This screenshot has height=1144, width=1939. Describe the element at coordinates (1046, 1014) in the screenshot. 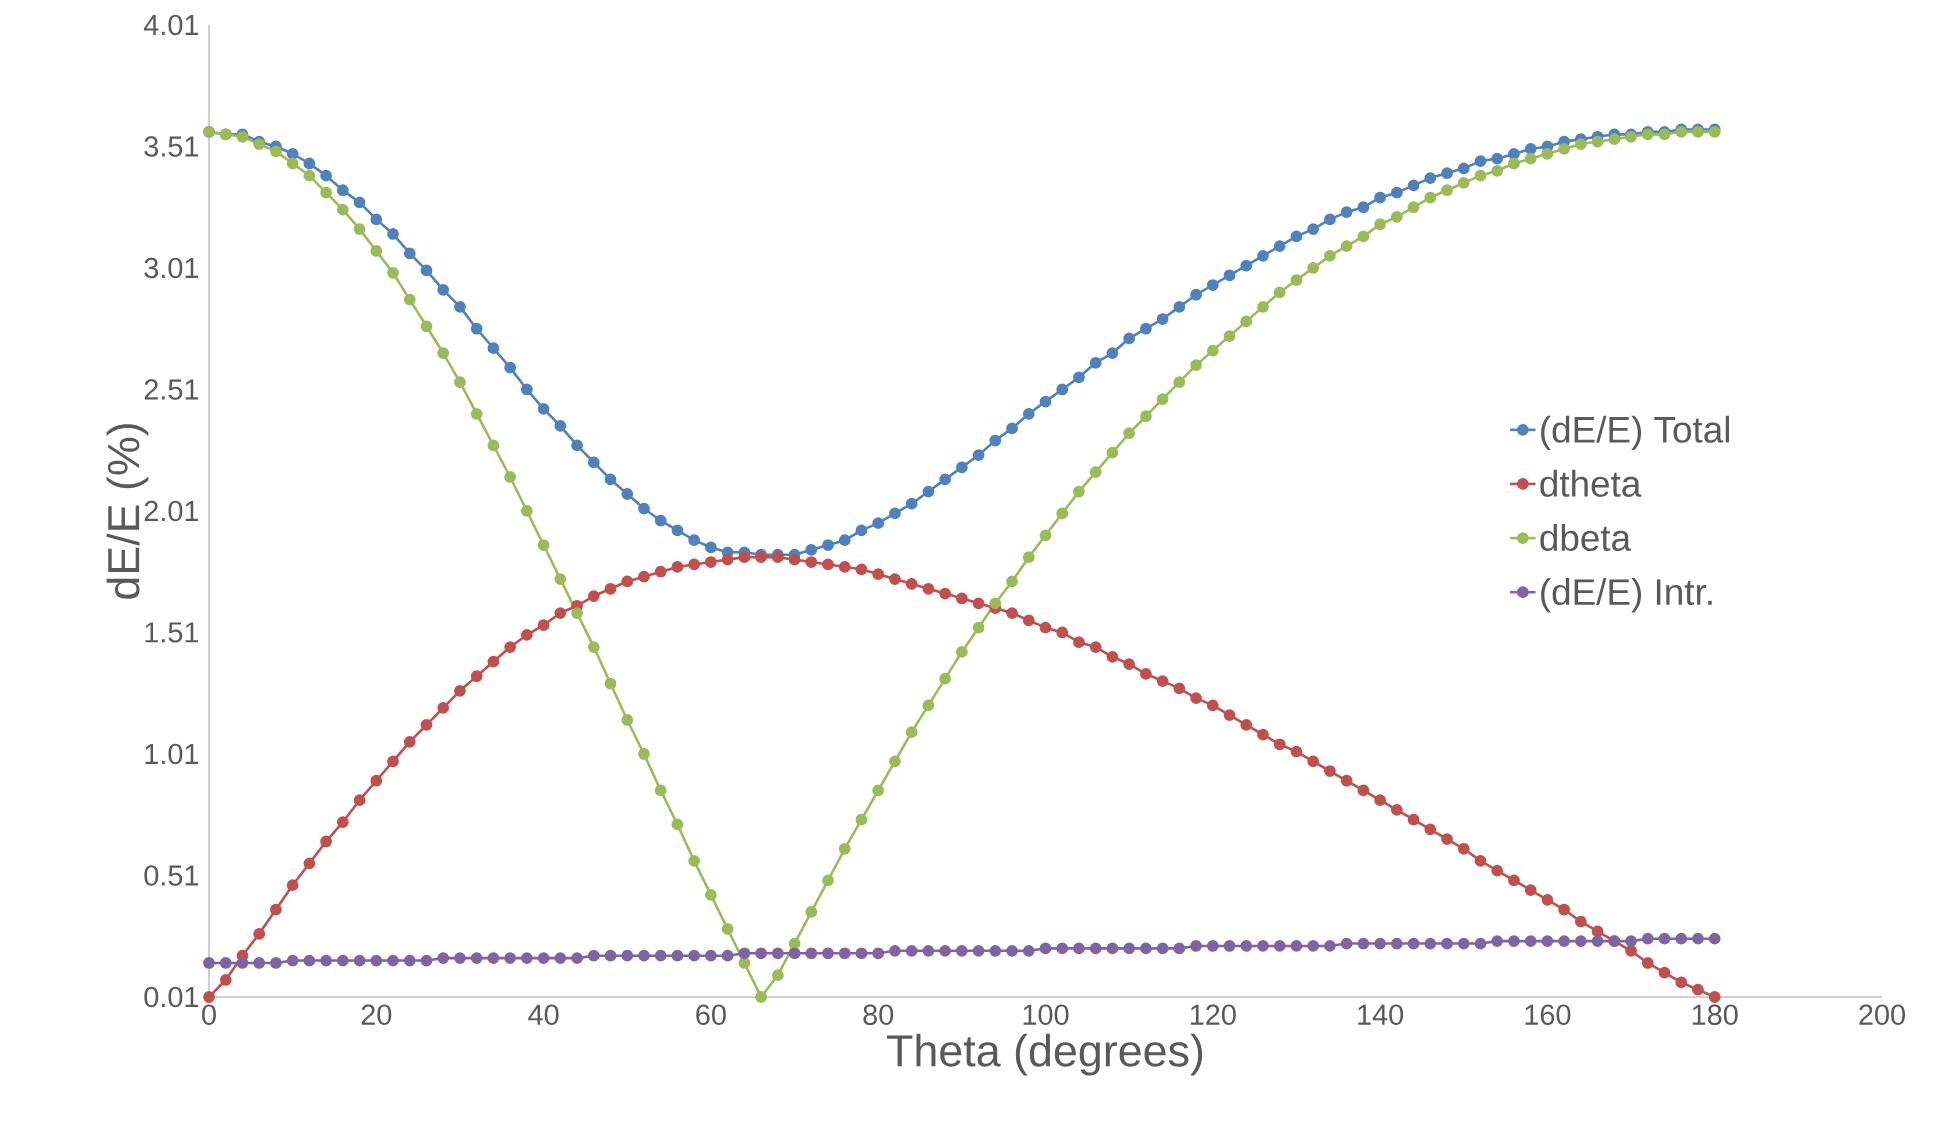

I see `x-tick-label: 100` at that location.